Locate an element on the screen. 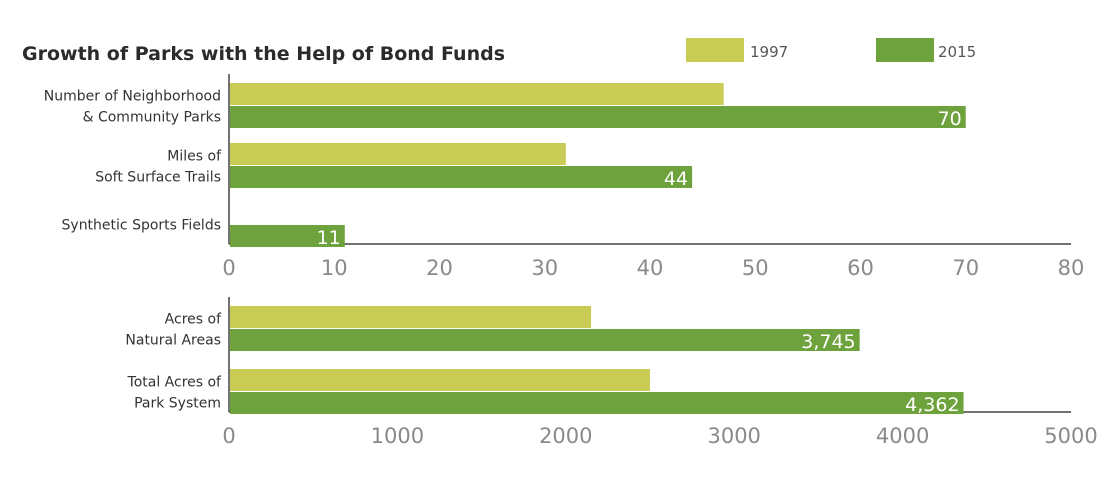  category-label: Natural Areas is located at coordinates (173, 341).